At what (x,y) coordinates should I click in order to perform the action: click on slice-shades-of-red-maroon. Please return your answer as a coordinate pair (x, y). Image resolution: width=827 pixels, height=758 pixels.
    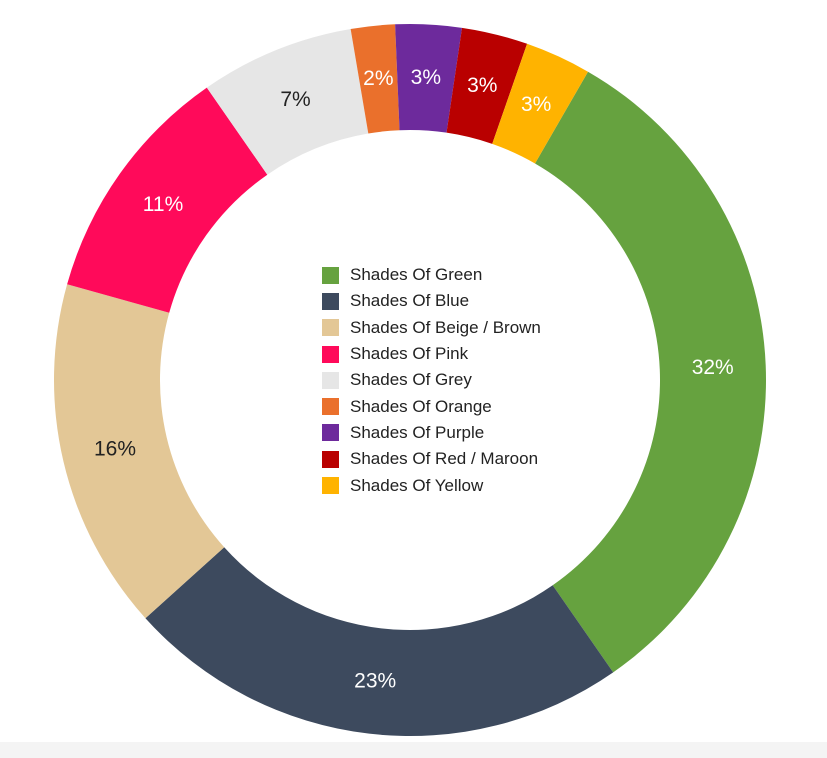
    Looking at the image, I should click on (487, 85).